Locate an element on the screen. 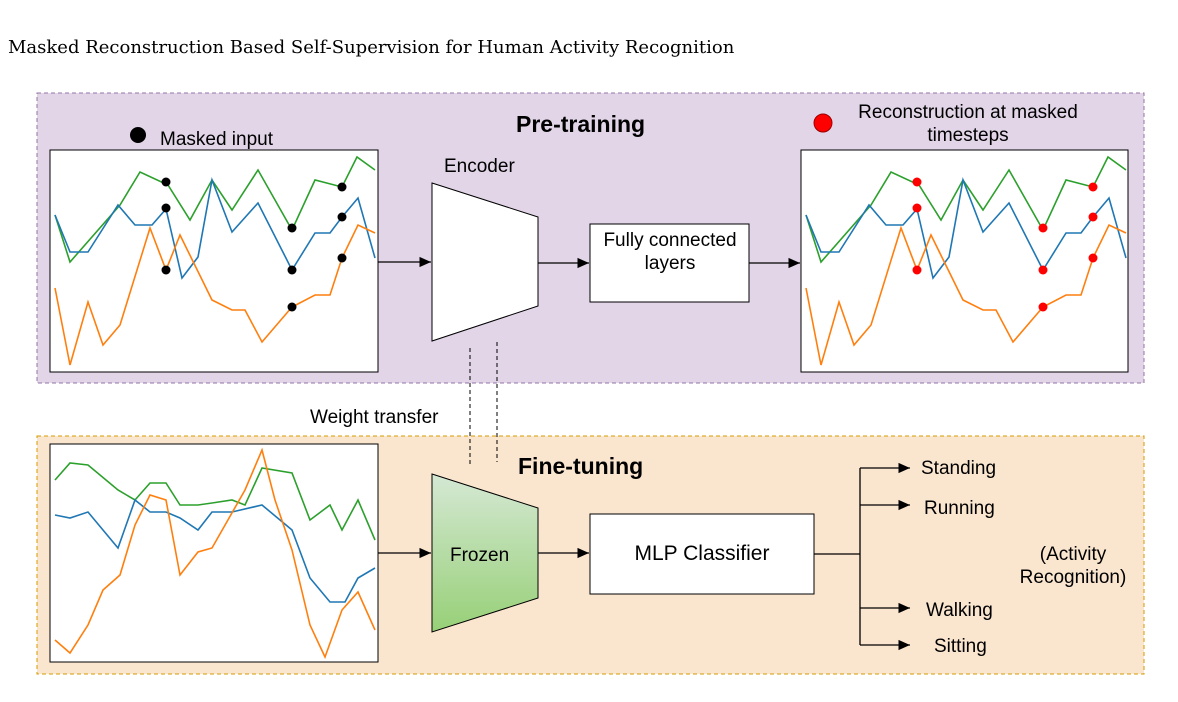 Image resolution: width=1178 pixels, height=702 pixels. section-title: Fine-tuning is located at coordinates (581, 466).